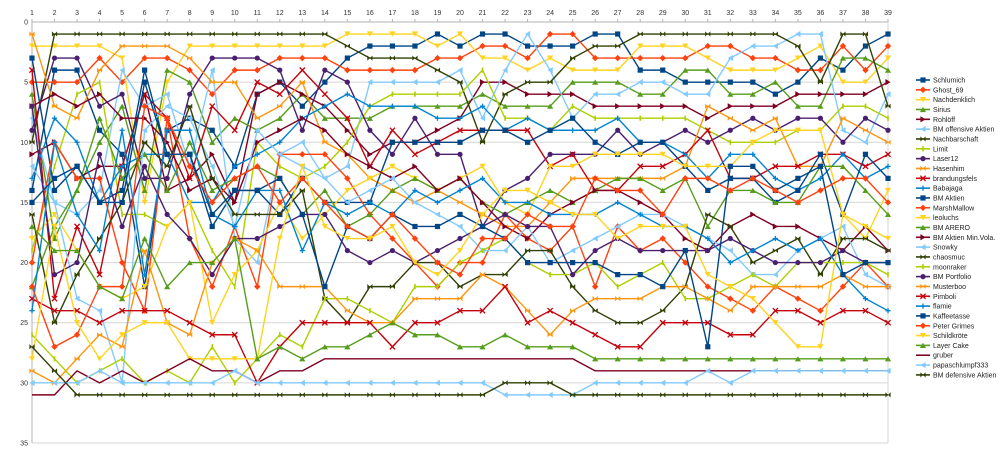 The height and width of the screenshot is (456, 1000). I want to click on legend-item: flamie, so click(934, 307).